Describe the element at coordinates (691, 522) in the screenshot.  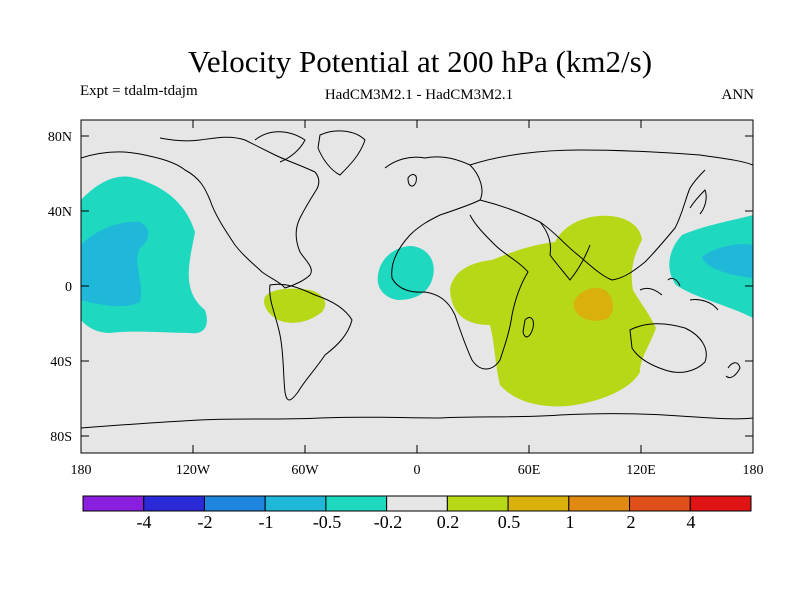
I see `colorbar-label: 4` at that location.